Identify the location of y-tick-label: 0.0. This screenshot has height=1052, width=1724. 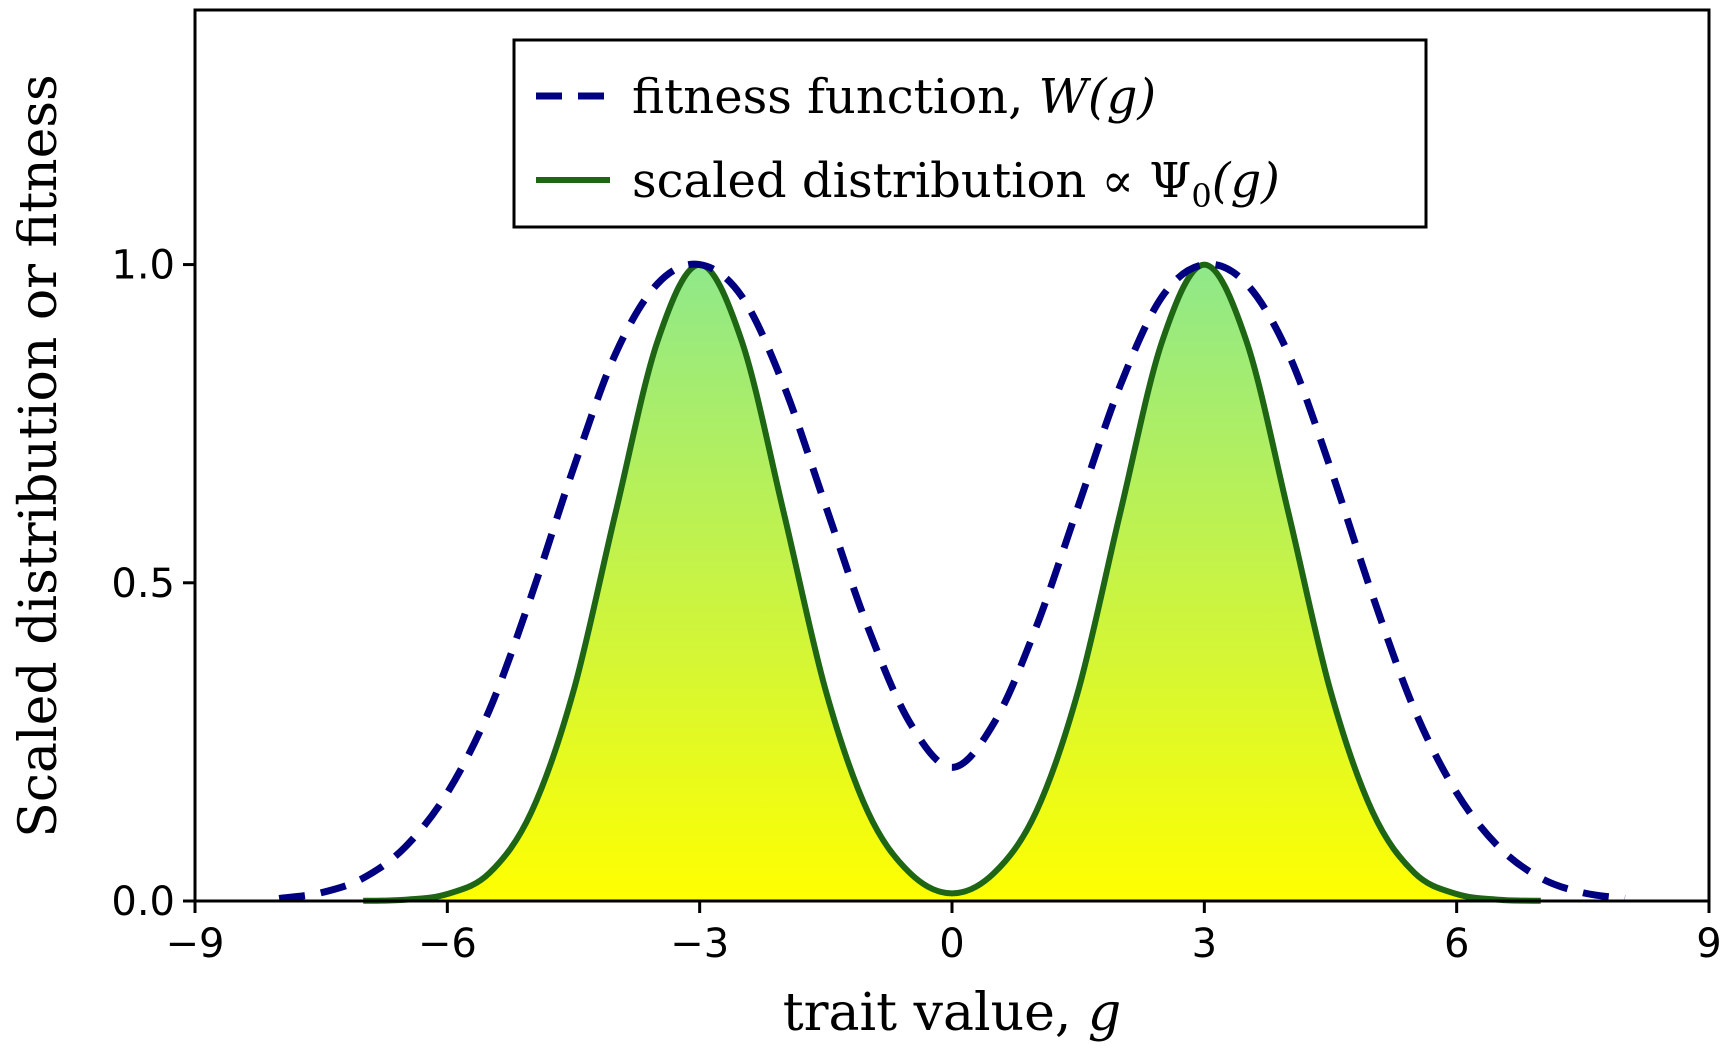
(143, 902).